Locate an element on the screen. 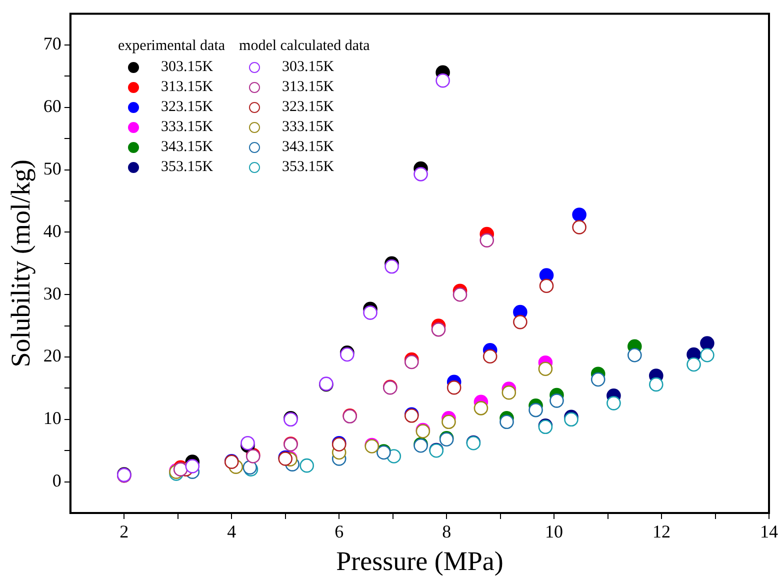 The height and width of the screenshot is (581, 781). y-tick-label: 30 is located at coordinates (52, 293).